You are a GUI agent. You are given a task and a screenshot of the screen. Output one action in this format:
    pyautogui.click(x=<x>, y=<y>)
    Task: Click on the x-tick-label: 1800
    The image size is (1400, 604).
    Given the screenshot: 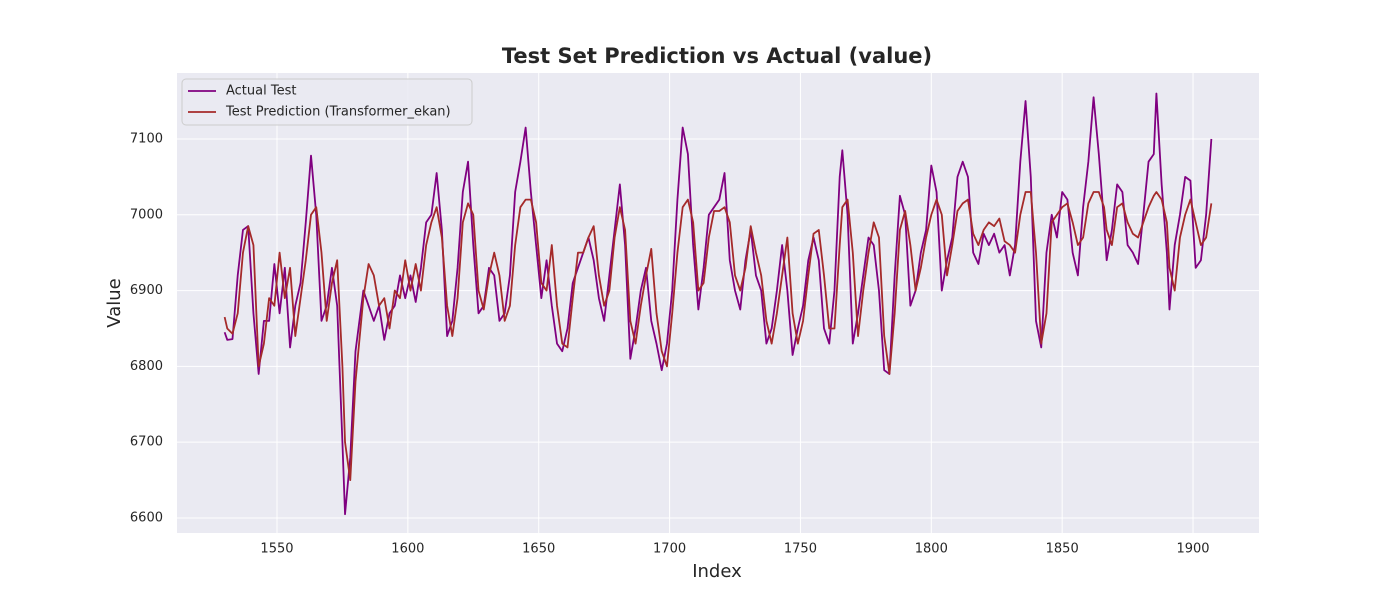 What is the action you would take?
    pyautogui.click(x=931, y=549)
    